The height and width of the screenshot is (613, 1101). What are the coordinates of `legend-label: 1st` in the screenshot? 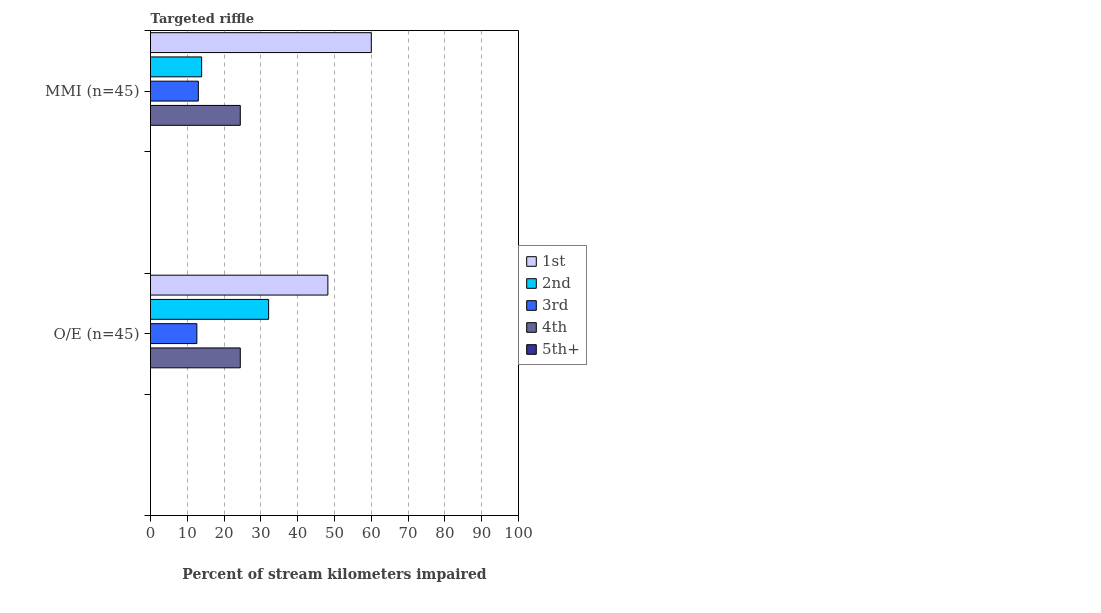 It's located at (554, 261).